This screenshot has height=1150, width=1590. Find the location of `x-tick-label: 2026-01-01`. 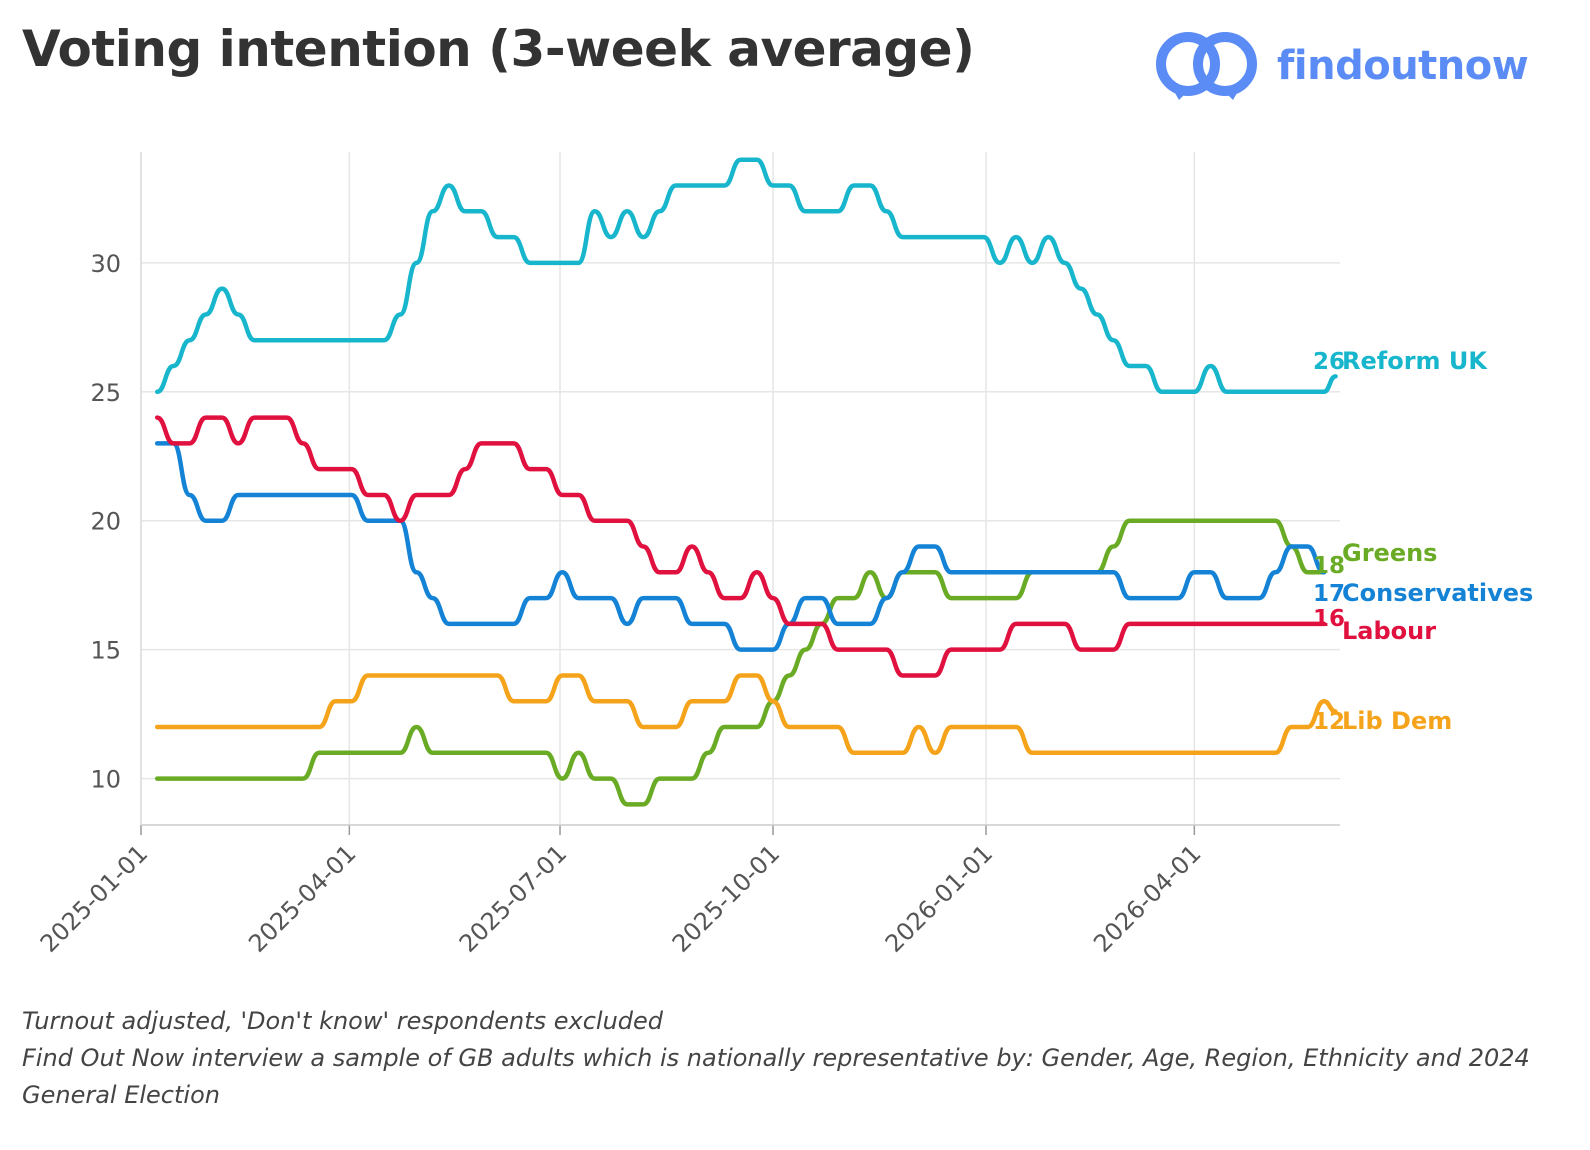

x-tick-label: 2026-01-01 is located at coordinates (939, 898).